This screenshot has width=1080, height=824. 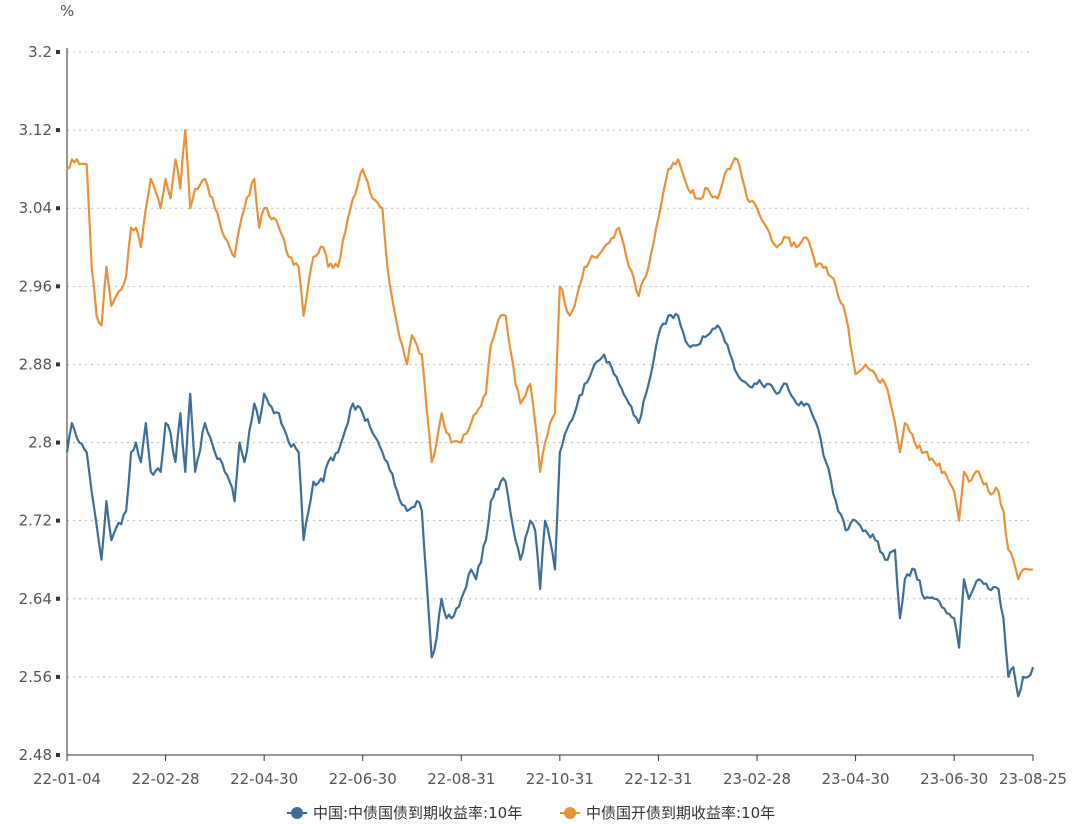 What do you see at coordinates (461, 779) in the screenshot?
I see `x-tick-label: 22-08-31` at bounding box center [461, 779].